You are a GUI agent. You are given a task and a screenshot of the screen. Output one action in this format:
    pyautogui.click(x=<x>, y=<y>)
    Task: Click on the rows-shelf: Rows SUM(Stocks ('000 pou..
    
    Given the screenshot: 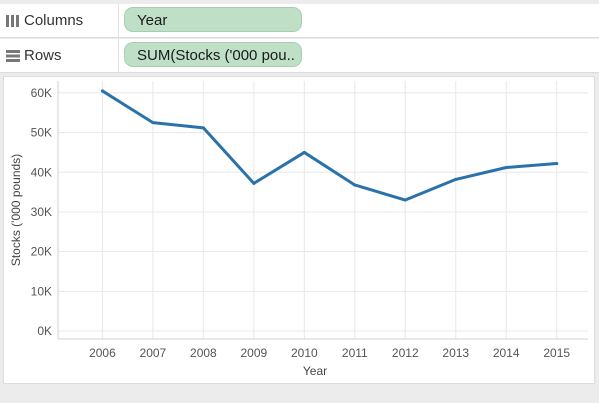 What is the action you would take?
    pyautogui.click(x=299, y=56)
    